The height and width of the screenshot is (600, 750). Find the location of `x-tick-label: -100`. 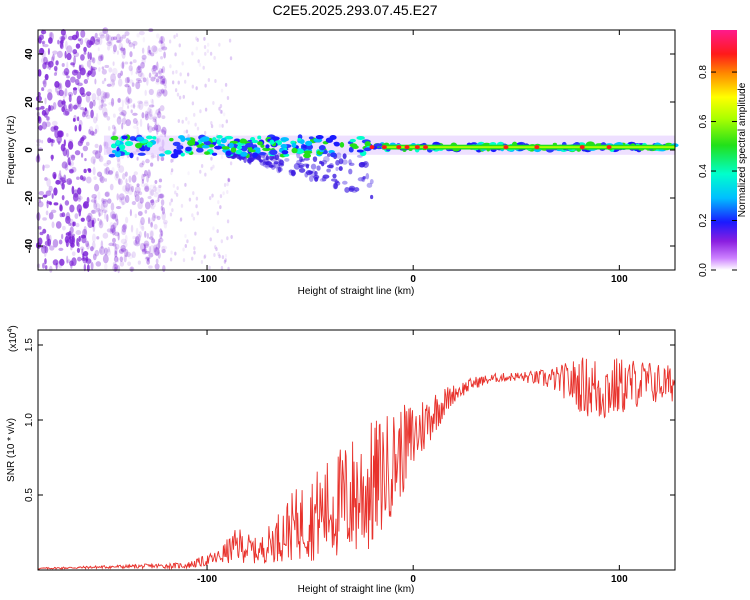

x-tick-label: -100 is located at coordinates (207, 579).